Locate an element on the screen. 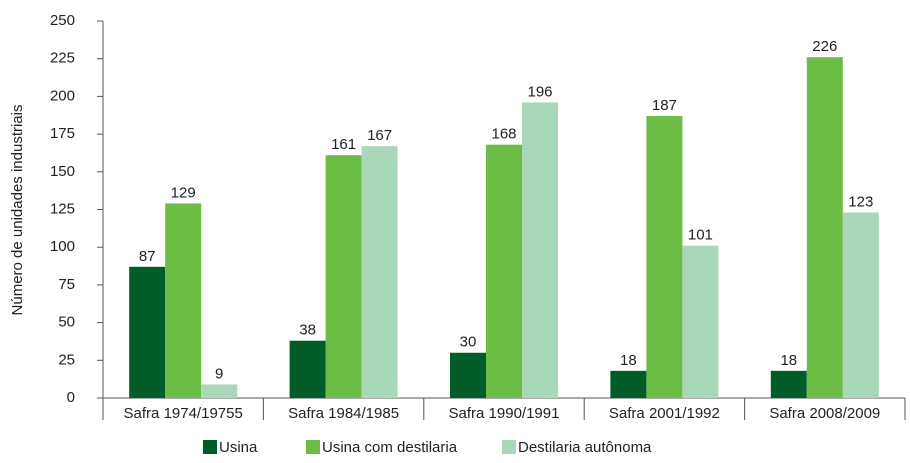 This screenshot has width=910, height=463. y-tick-label: 25 is located at coordinates (66, 359).